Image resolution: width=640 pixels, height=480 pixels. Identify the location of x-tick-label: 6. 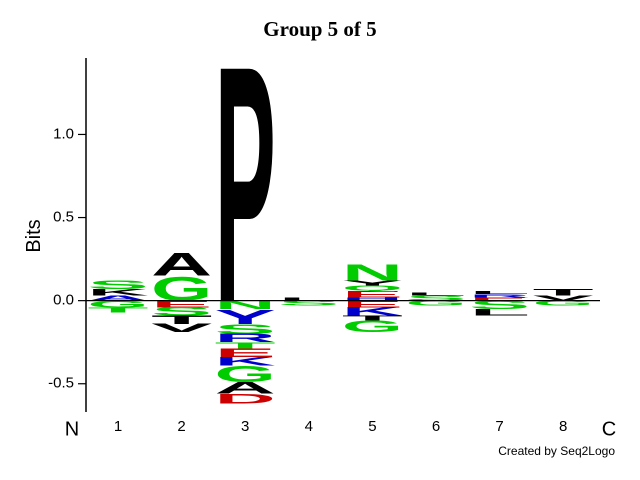
(436, 426).